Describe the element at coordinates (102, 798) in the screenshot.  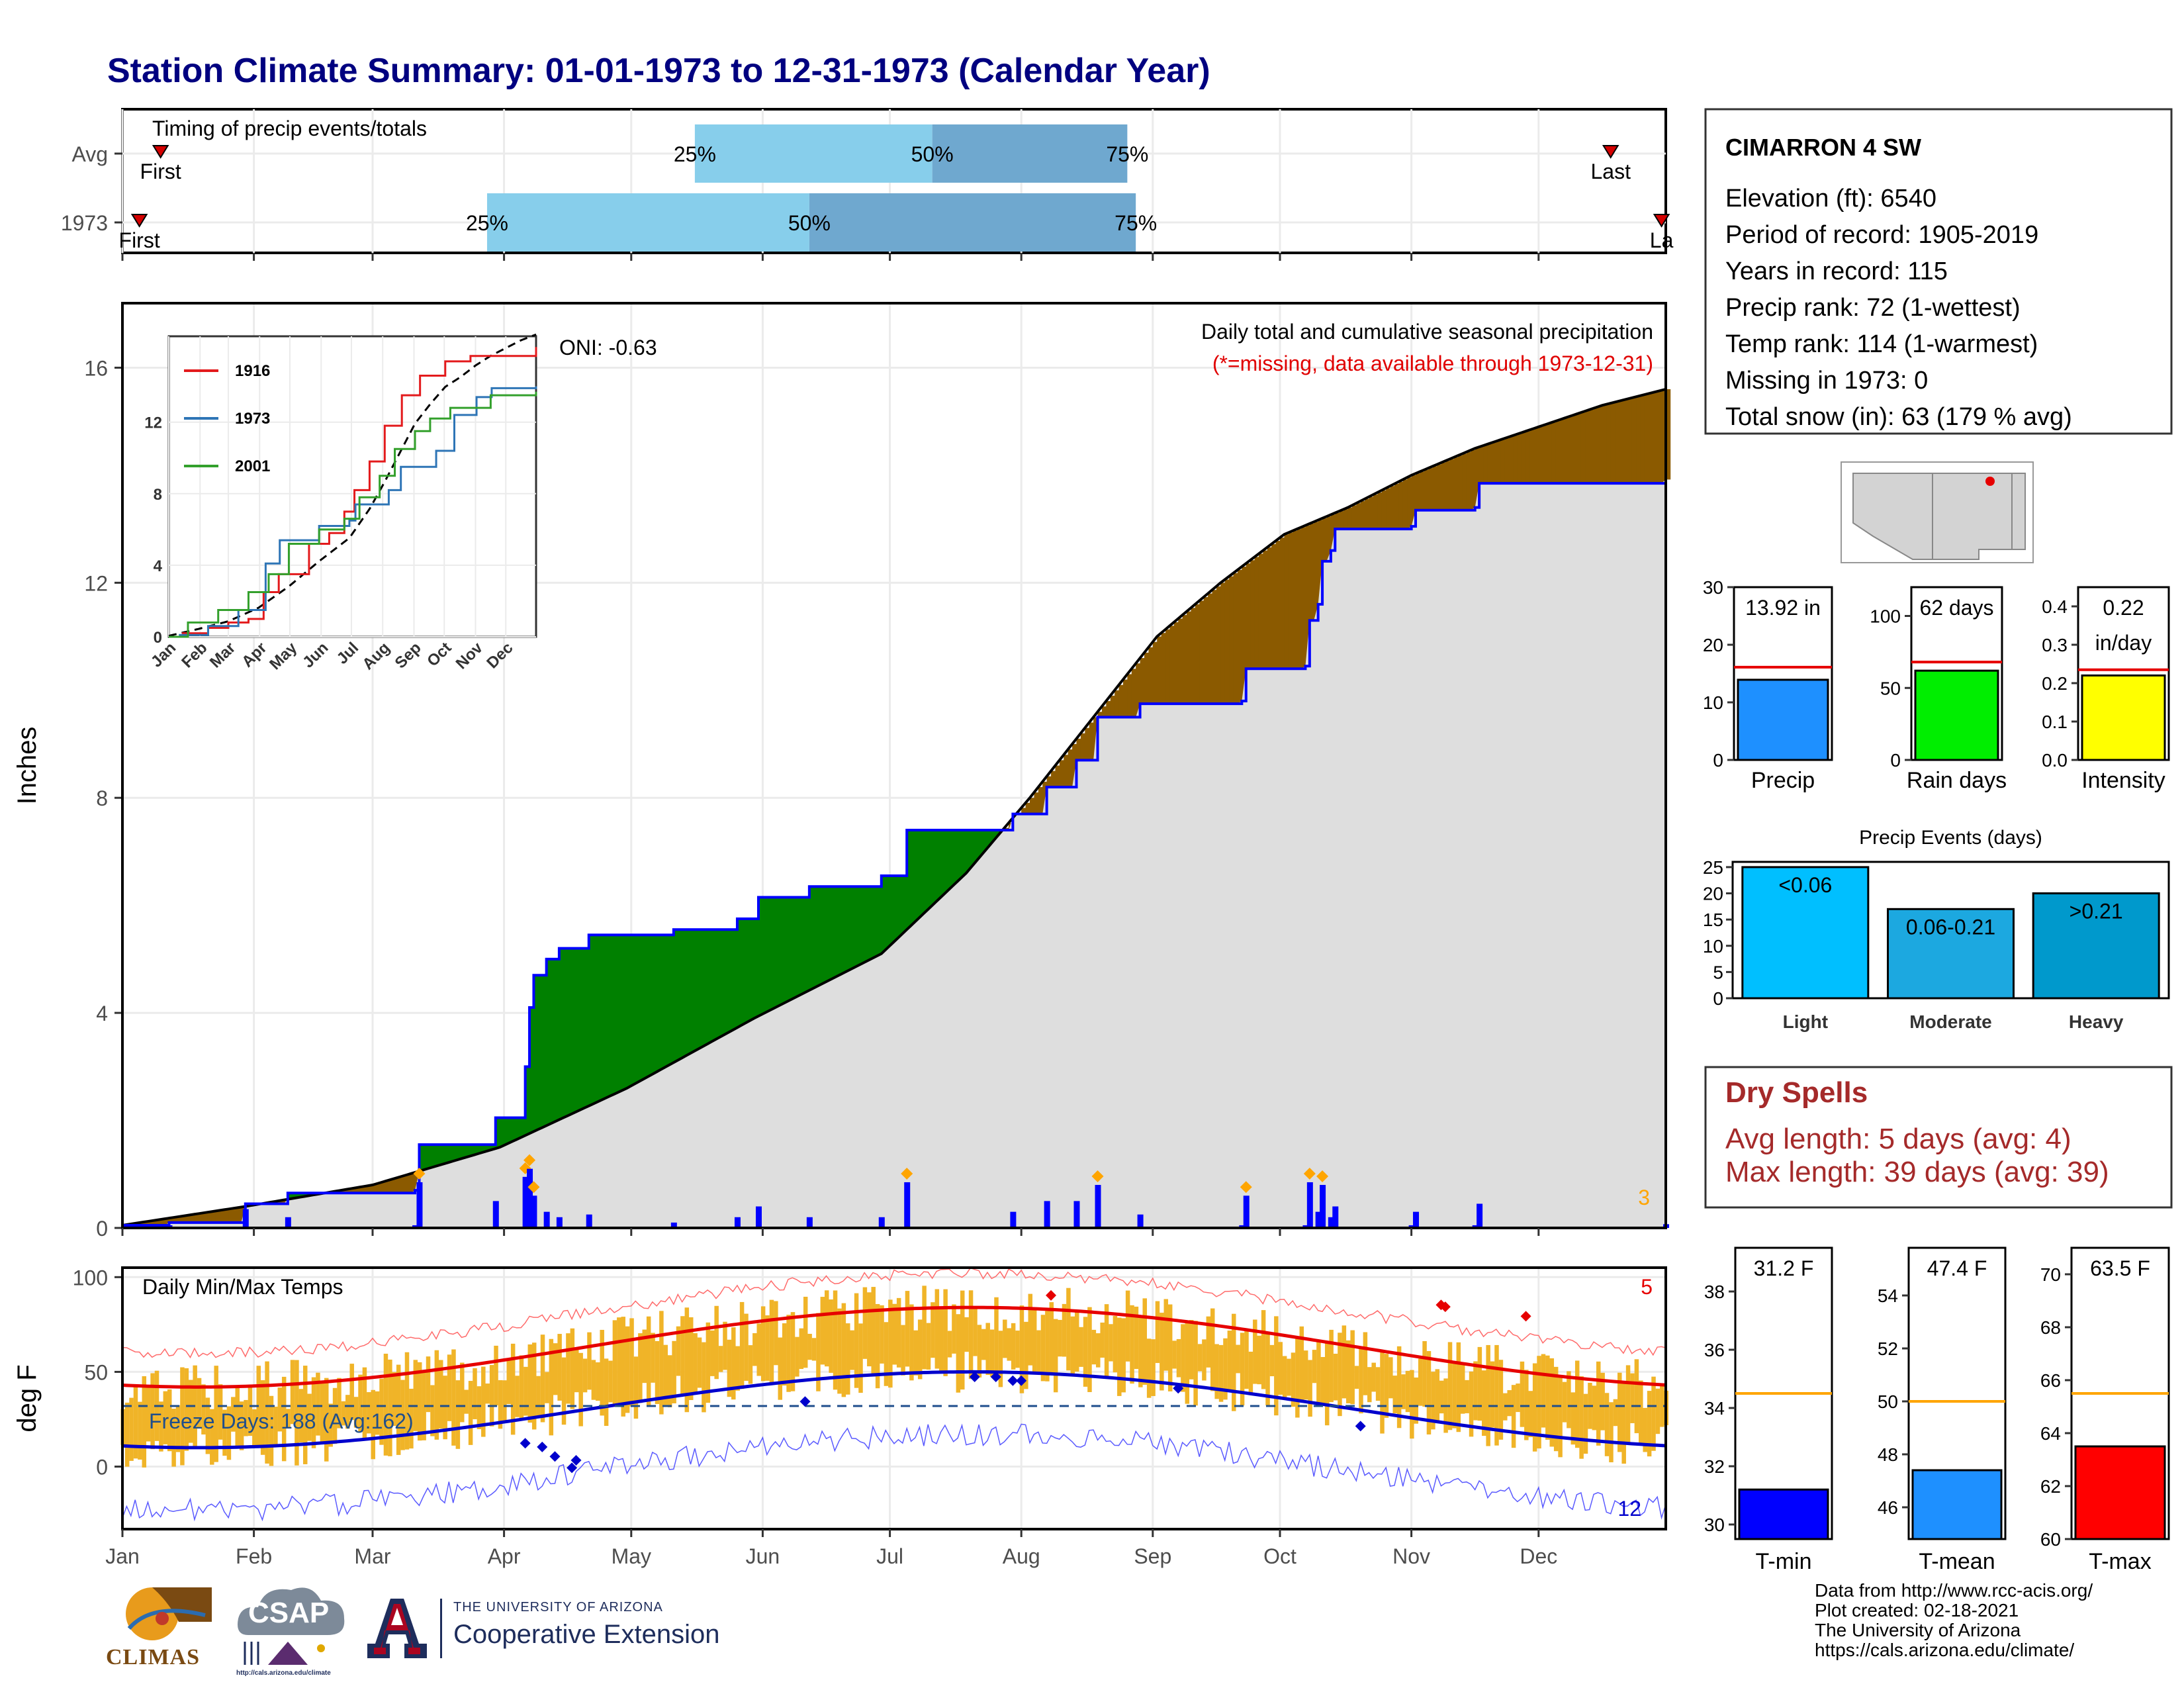
I see `precip-ytick-label: 8` at that location.